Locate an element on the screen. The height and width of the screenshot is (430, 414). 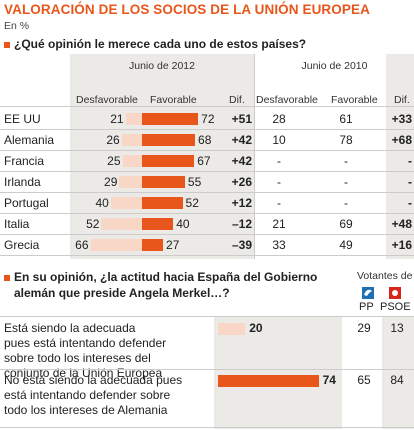
shade-psoe-column is located at coordinates (398, 373).